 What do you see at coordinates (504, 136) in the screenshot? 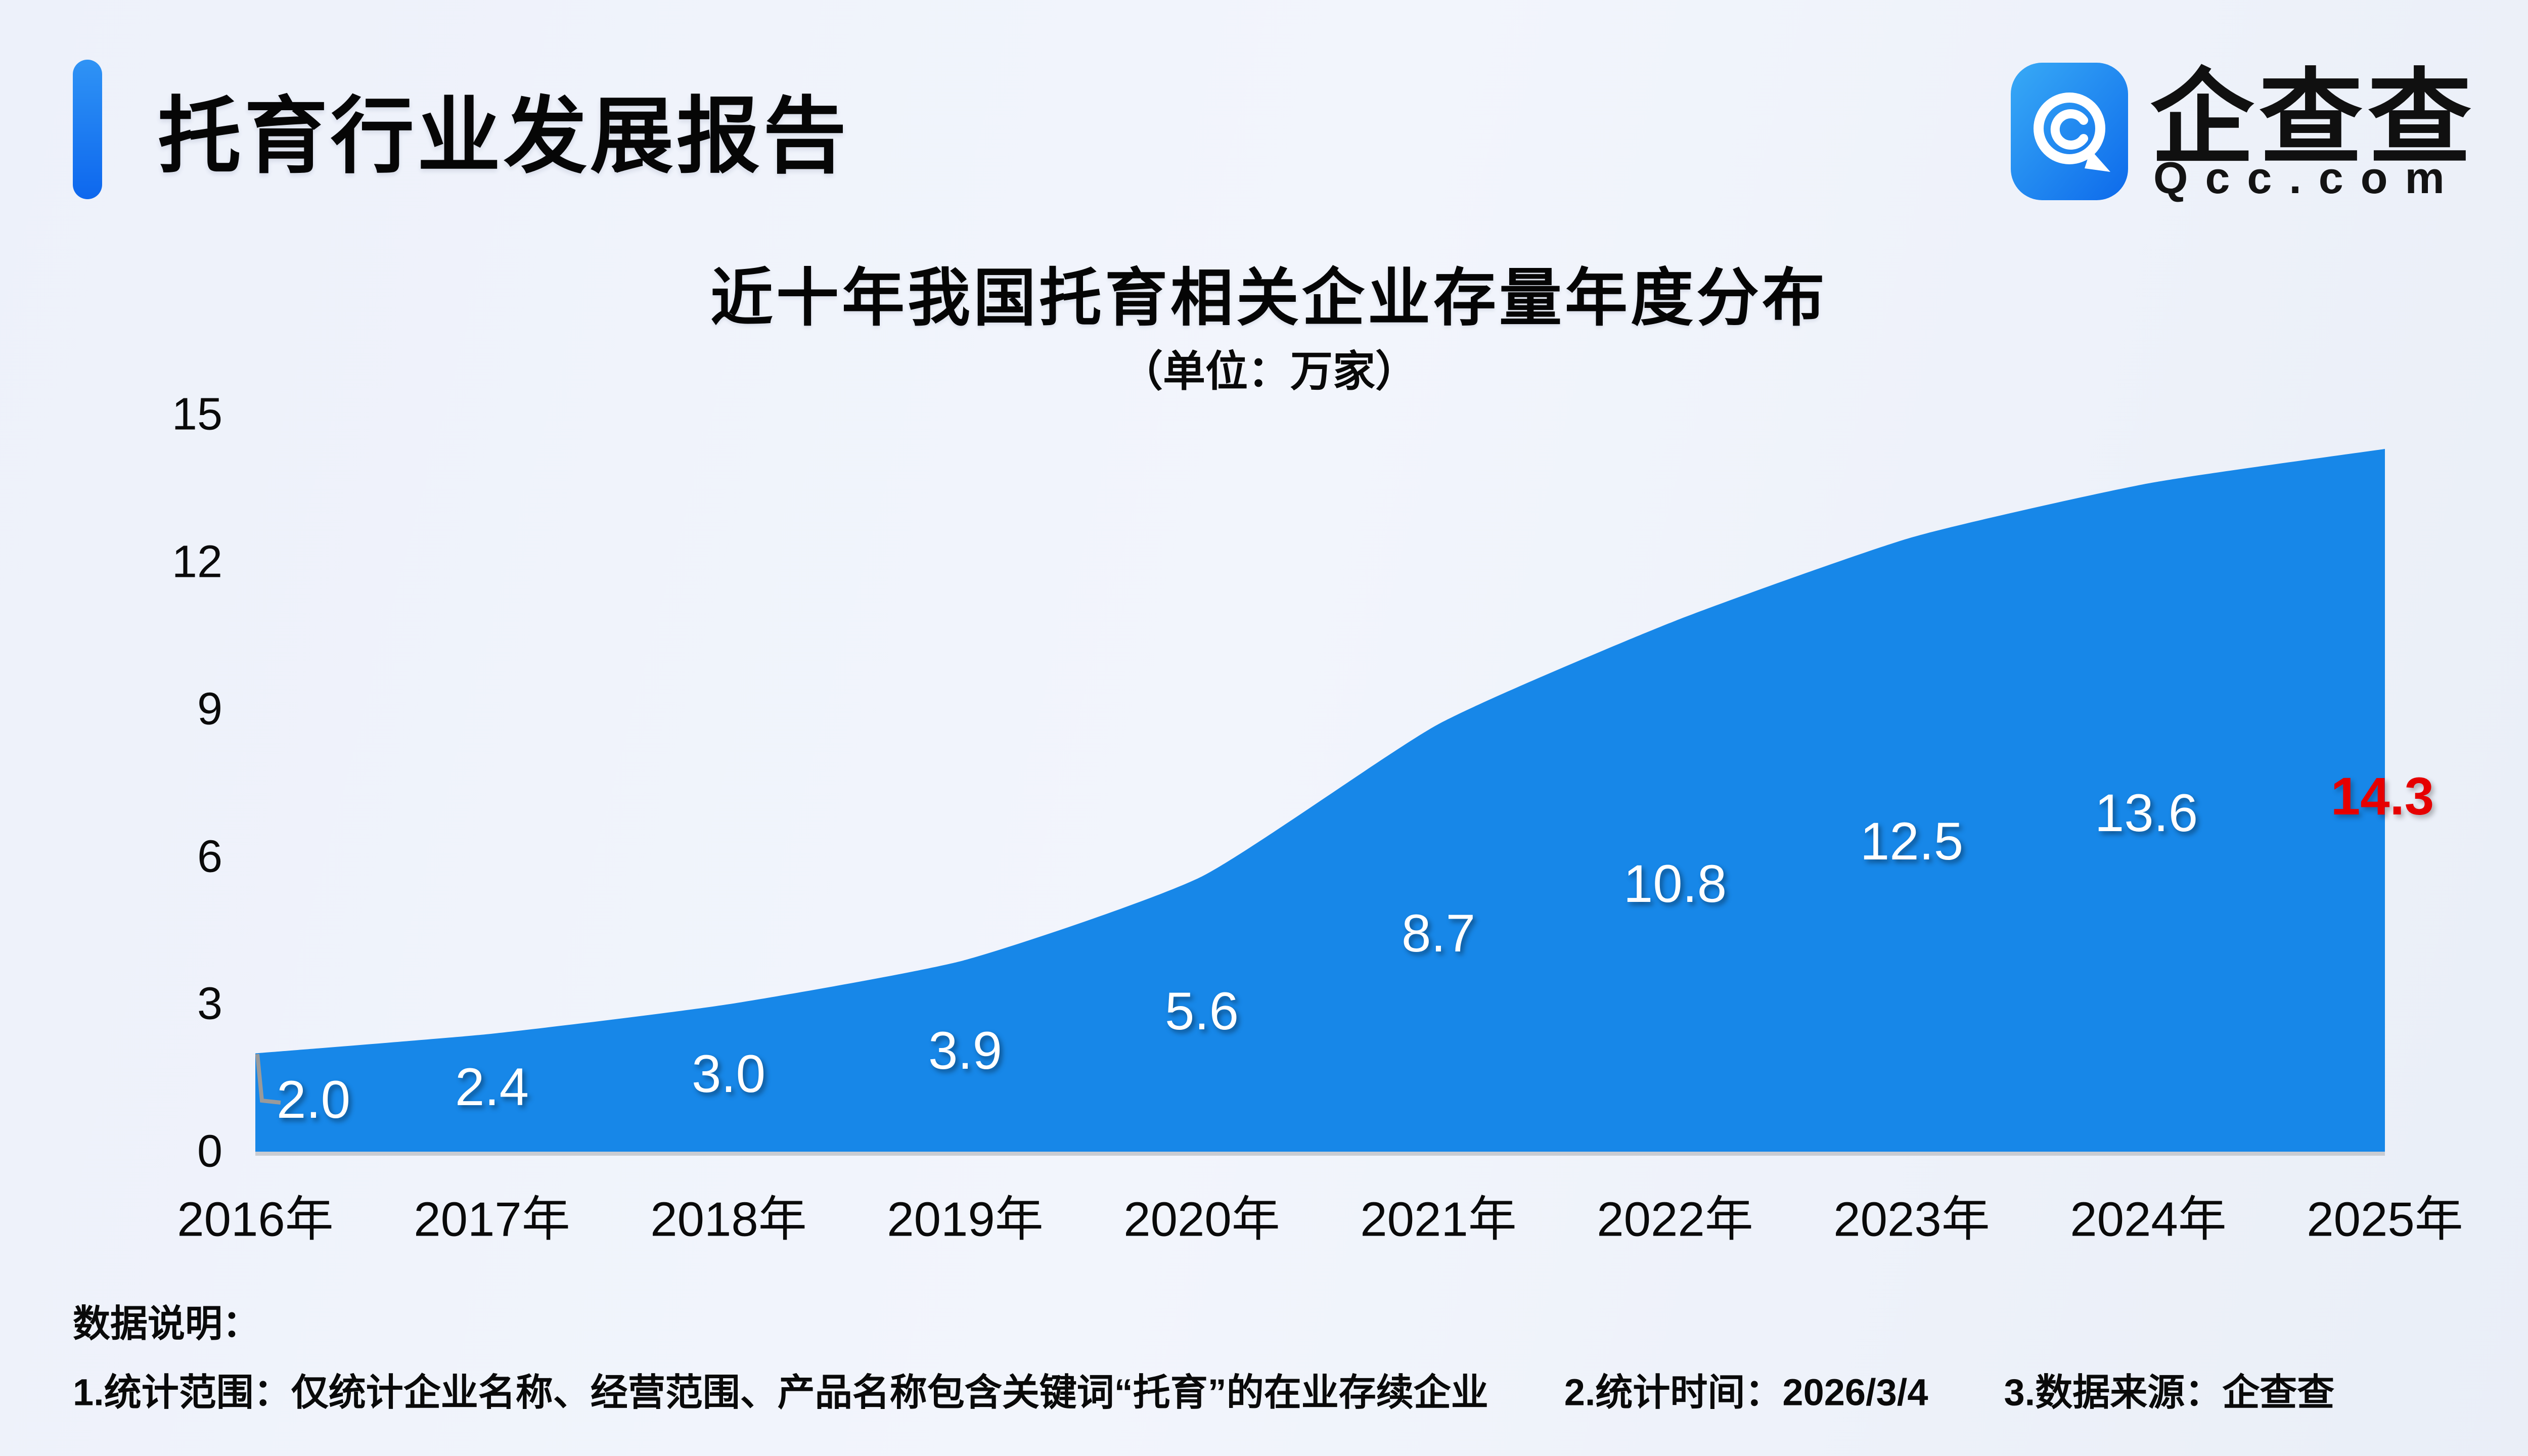
I see `page-title: 托育行业发展报告` at bounding box center [504, 136].